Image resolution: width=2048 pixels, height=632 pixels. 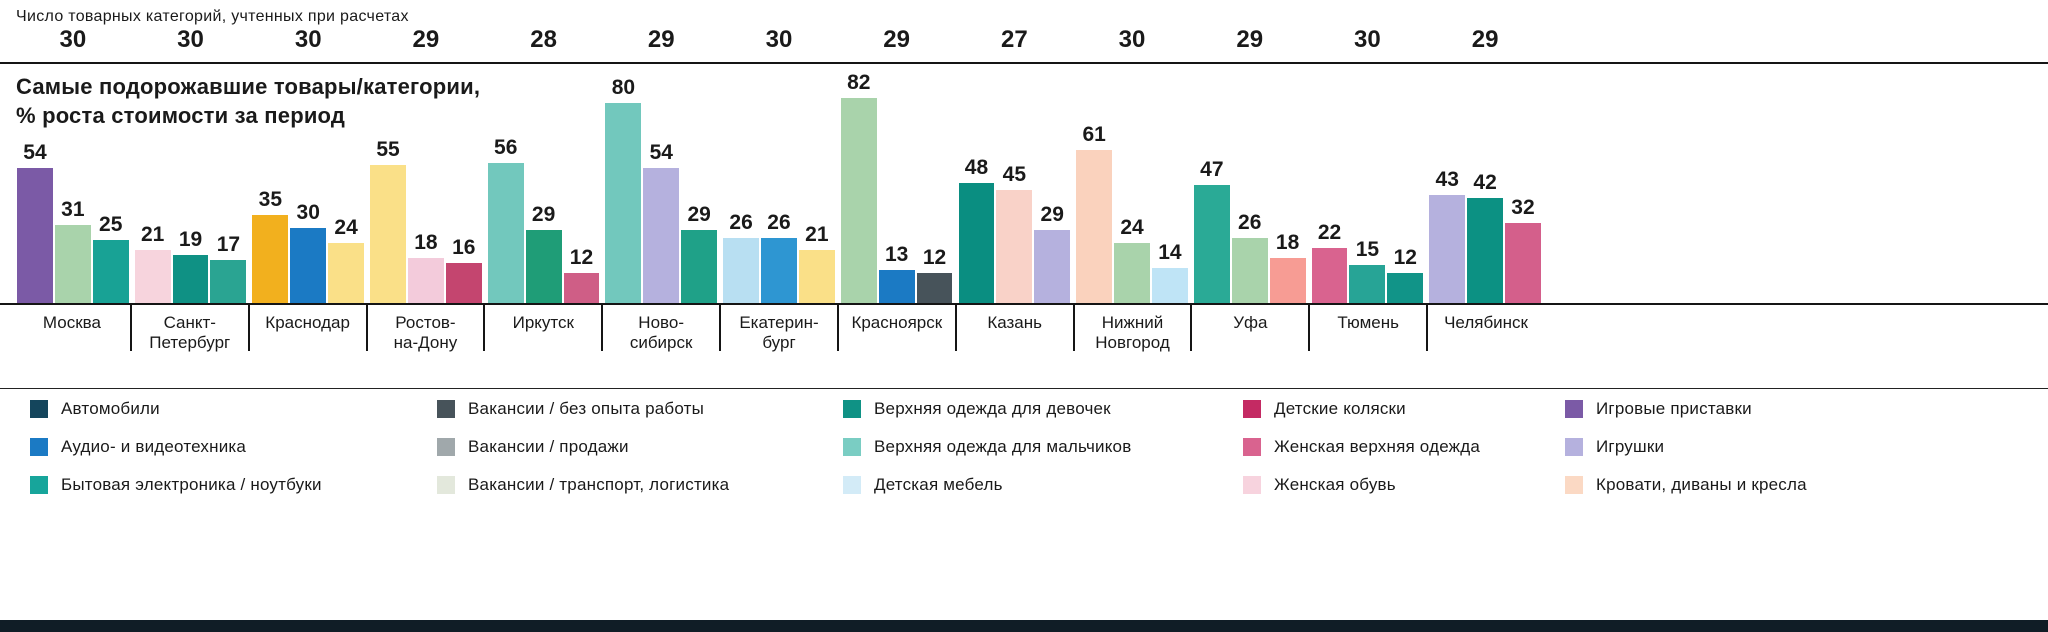 I want to click on legend-item: Детские коляски, so click(x=1404, y=408).